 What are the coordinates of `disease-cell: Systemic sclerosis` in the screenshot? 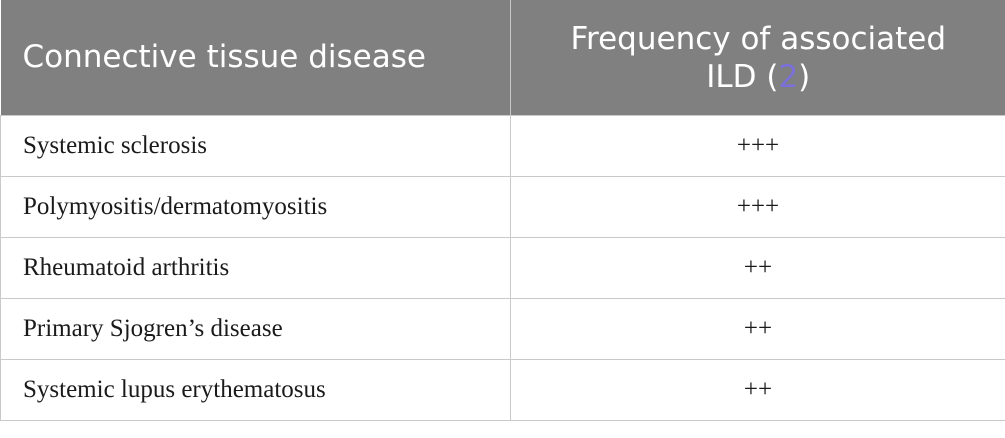 It's located at (255, 145).